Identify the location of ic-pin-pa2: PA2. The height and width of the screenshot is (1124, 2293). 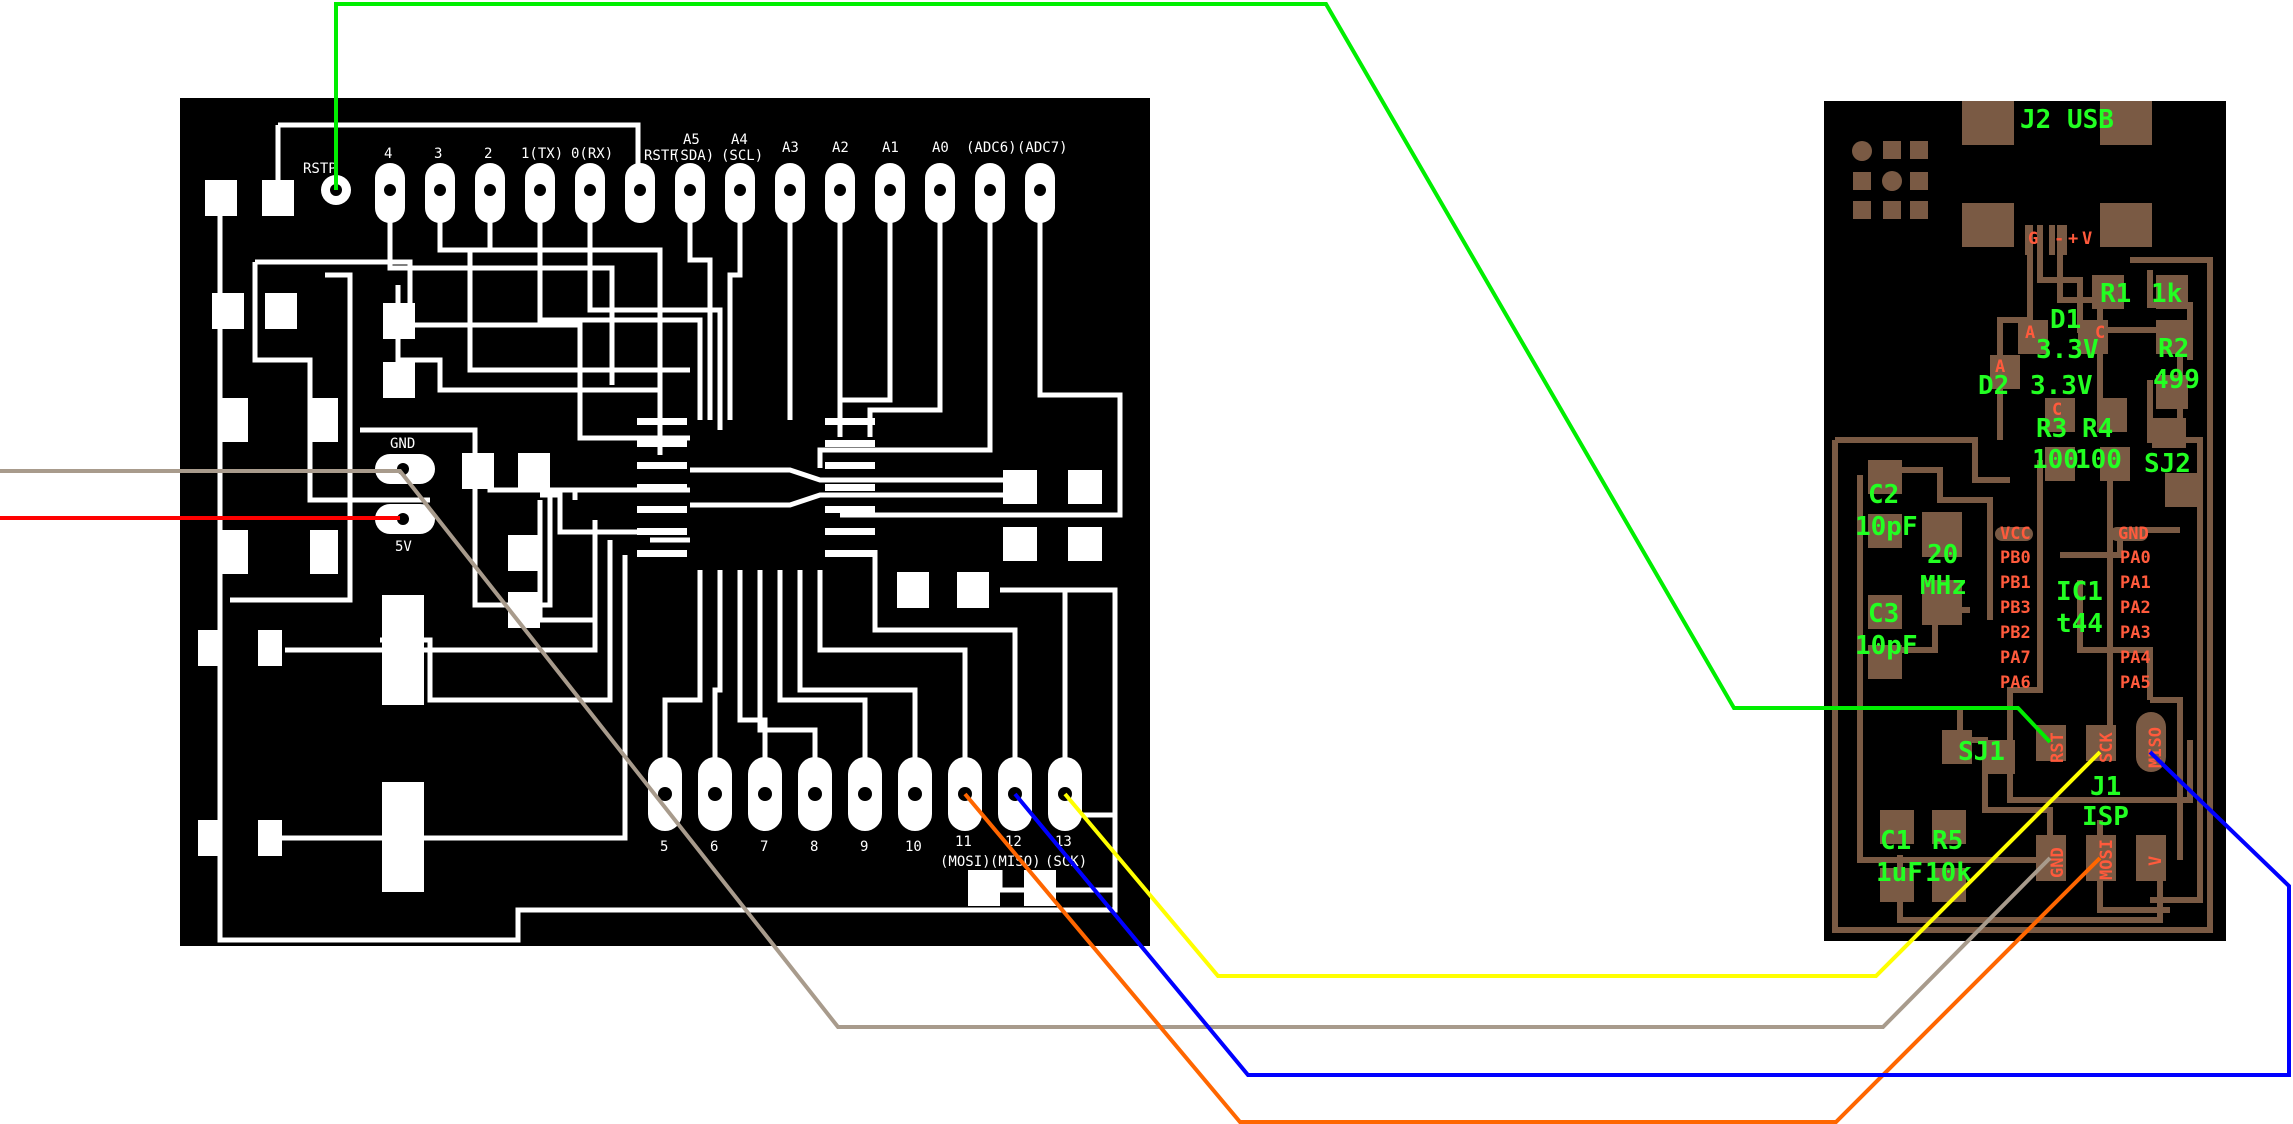
(2135, 608).